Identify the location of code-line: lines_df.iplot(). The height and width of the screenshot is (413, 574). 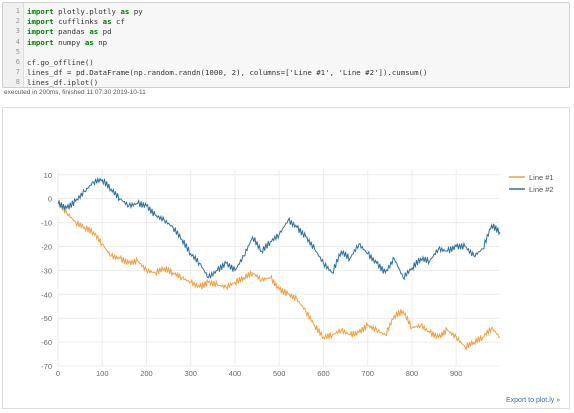
(62, 82).